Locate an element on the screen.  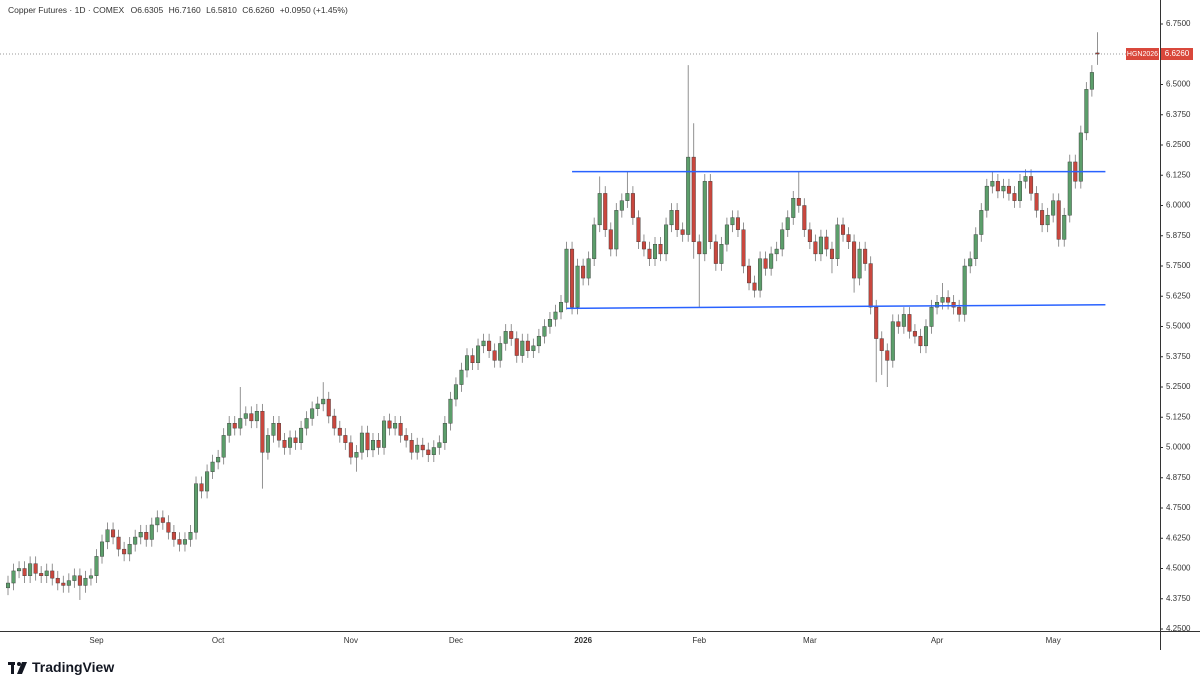
y-tick-label: 5.8750 is located at coordinates (1178, 235).